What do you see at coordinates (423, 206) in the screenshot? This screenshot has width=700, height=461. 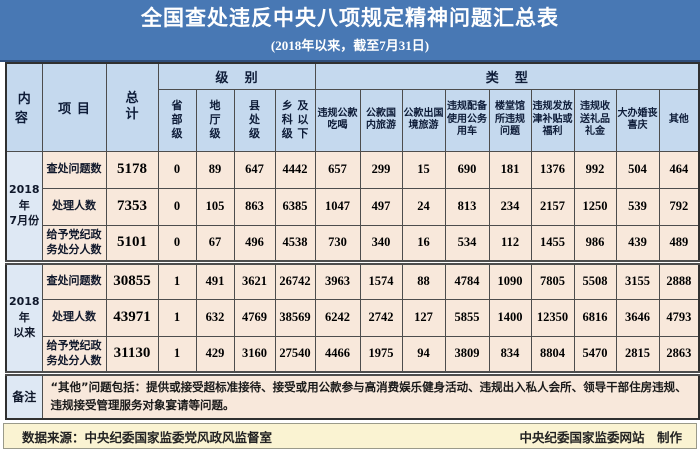 I see `data-cell: 24` at bounding box center [423, 206].